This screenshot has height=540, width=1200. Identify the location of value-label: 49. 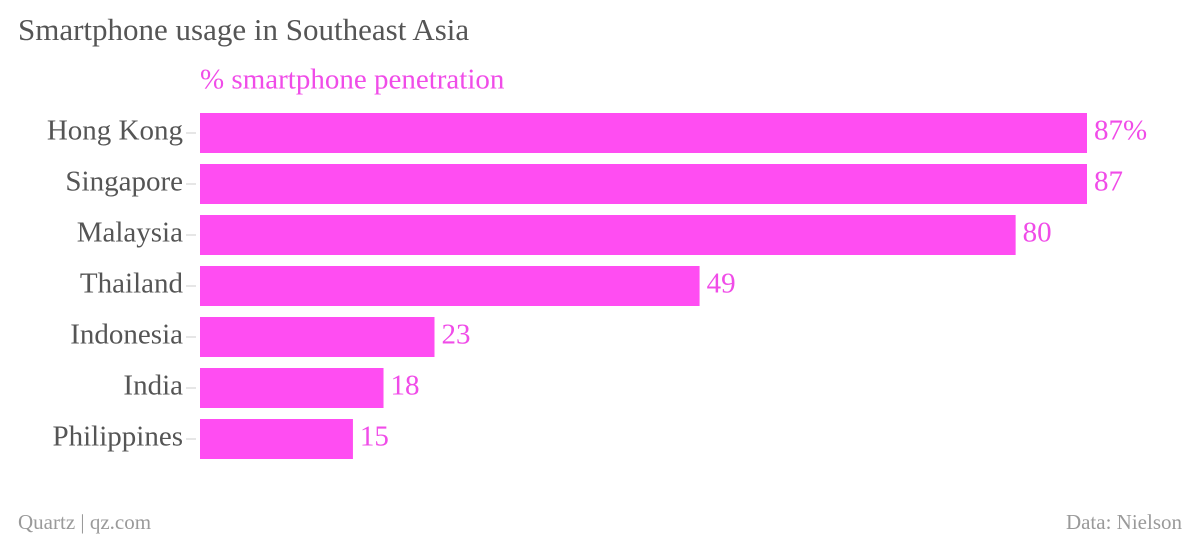
(721, 284).